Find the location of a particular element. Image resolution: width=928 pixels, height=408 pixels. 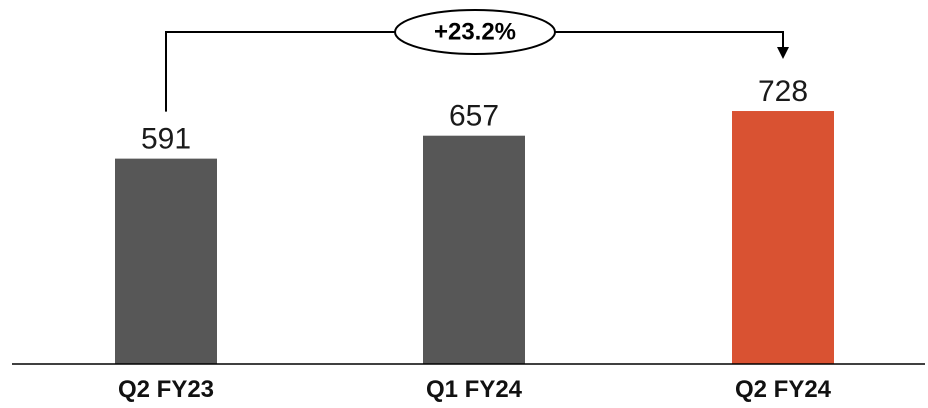

bar-q2-fy24 is located at coordinates (783, 238).